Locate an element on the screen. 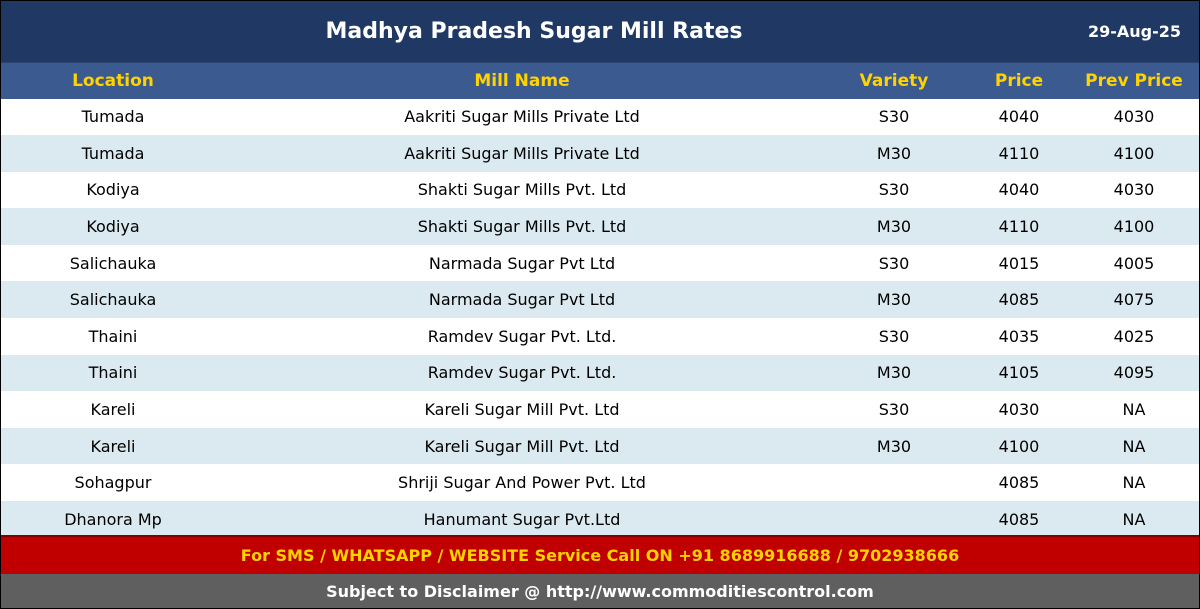 The image size is (1200, 609). table-row: Dhanora Mp Hanumant Sugar Pvt.Ltd 4085 NA is located at coordinates (600, 519).